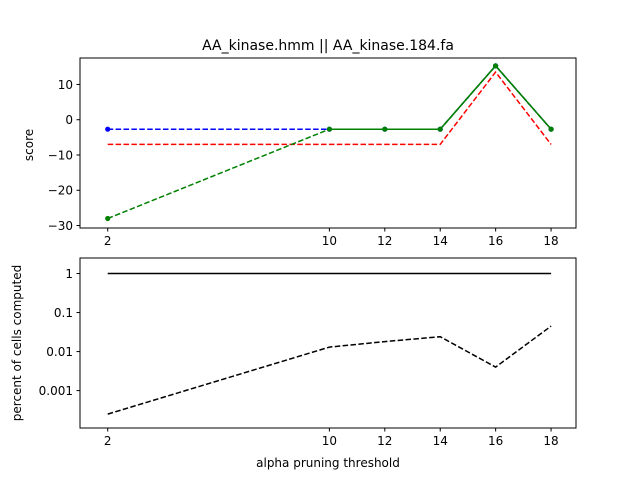 This screenshot has height=480, width=640. What do you see at coordinates (440, 97) in the screenshot?
I see `score-series-3-line` at bounding box center [440, 97].